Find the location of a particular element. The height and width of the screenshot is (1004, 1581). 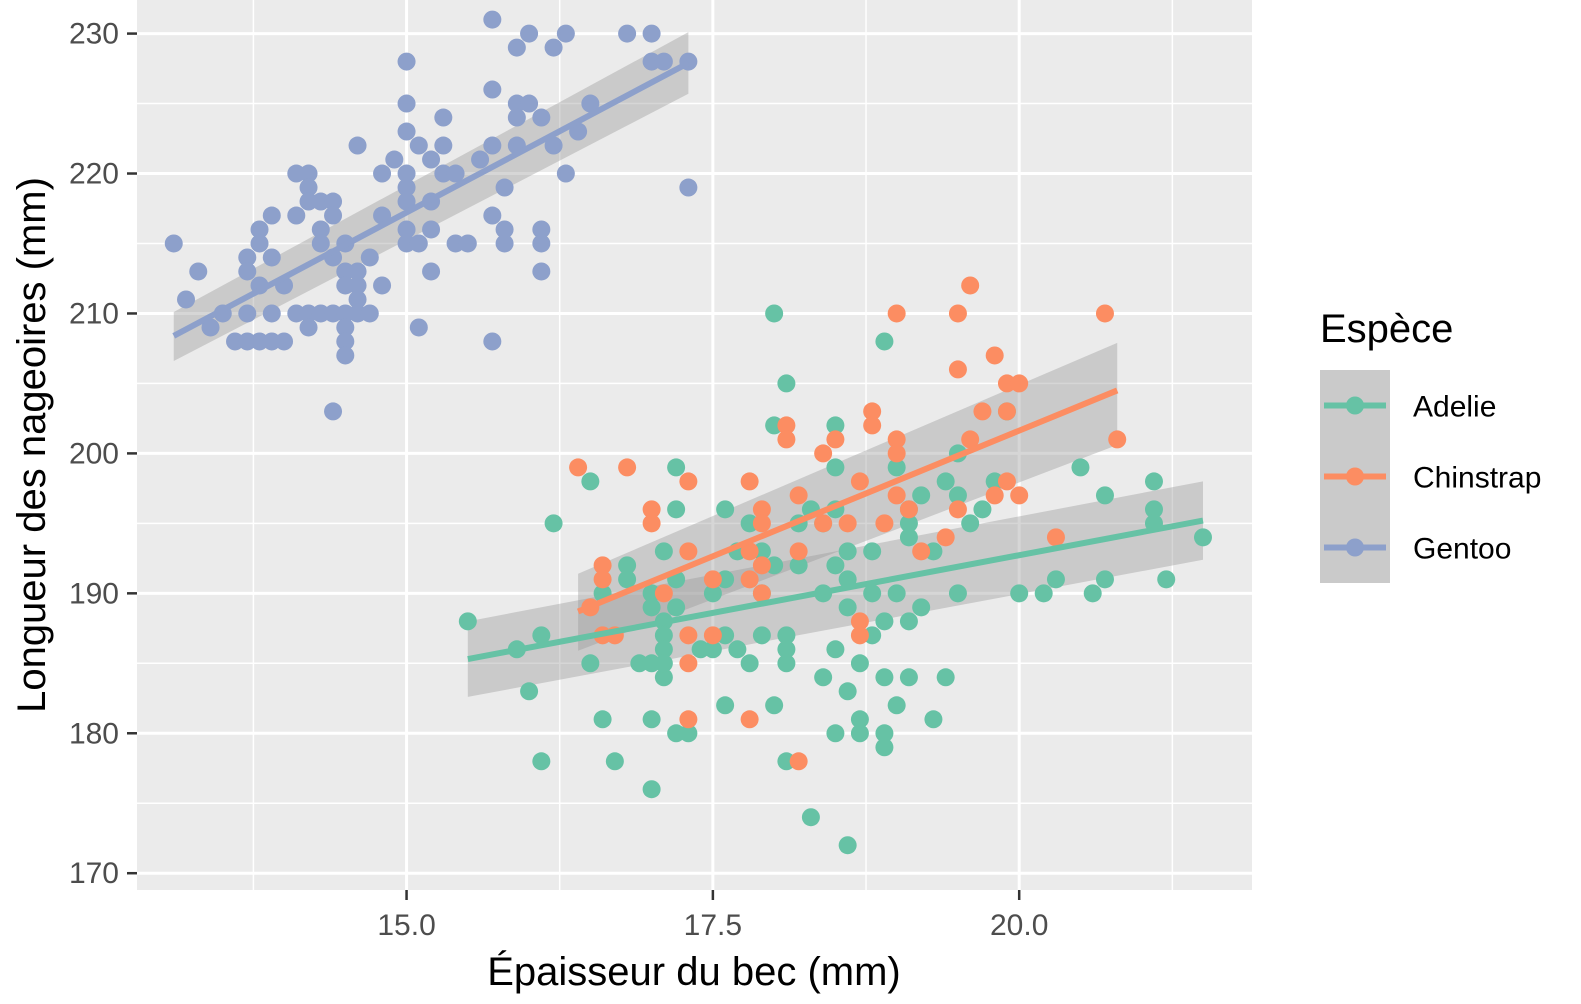

gentoo-legend-key-point is located at coordinates (1355, 547).